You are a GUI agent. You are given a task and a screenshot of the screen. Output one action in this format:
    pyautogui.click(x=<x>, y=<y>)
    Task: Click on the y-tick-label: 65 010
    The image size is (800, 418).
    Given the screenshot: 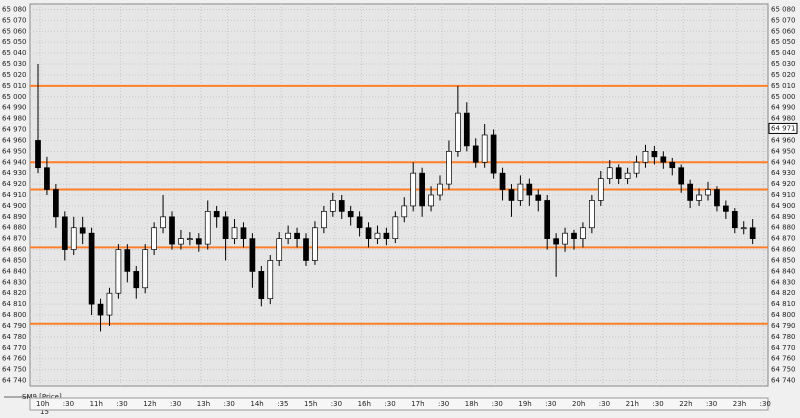 What is the action you would take?
    pyautogui.click(x=14, y=86)
    